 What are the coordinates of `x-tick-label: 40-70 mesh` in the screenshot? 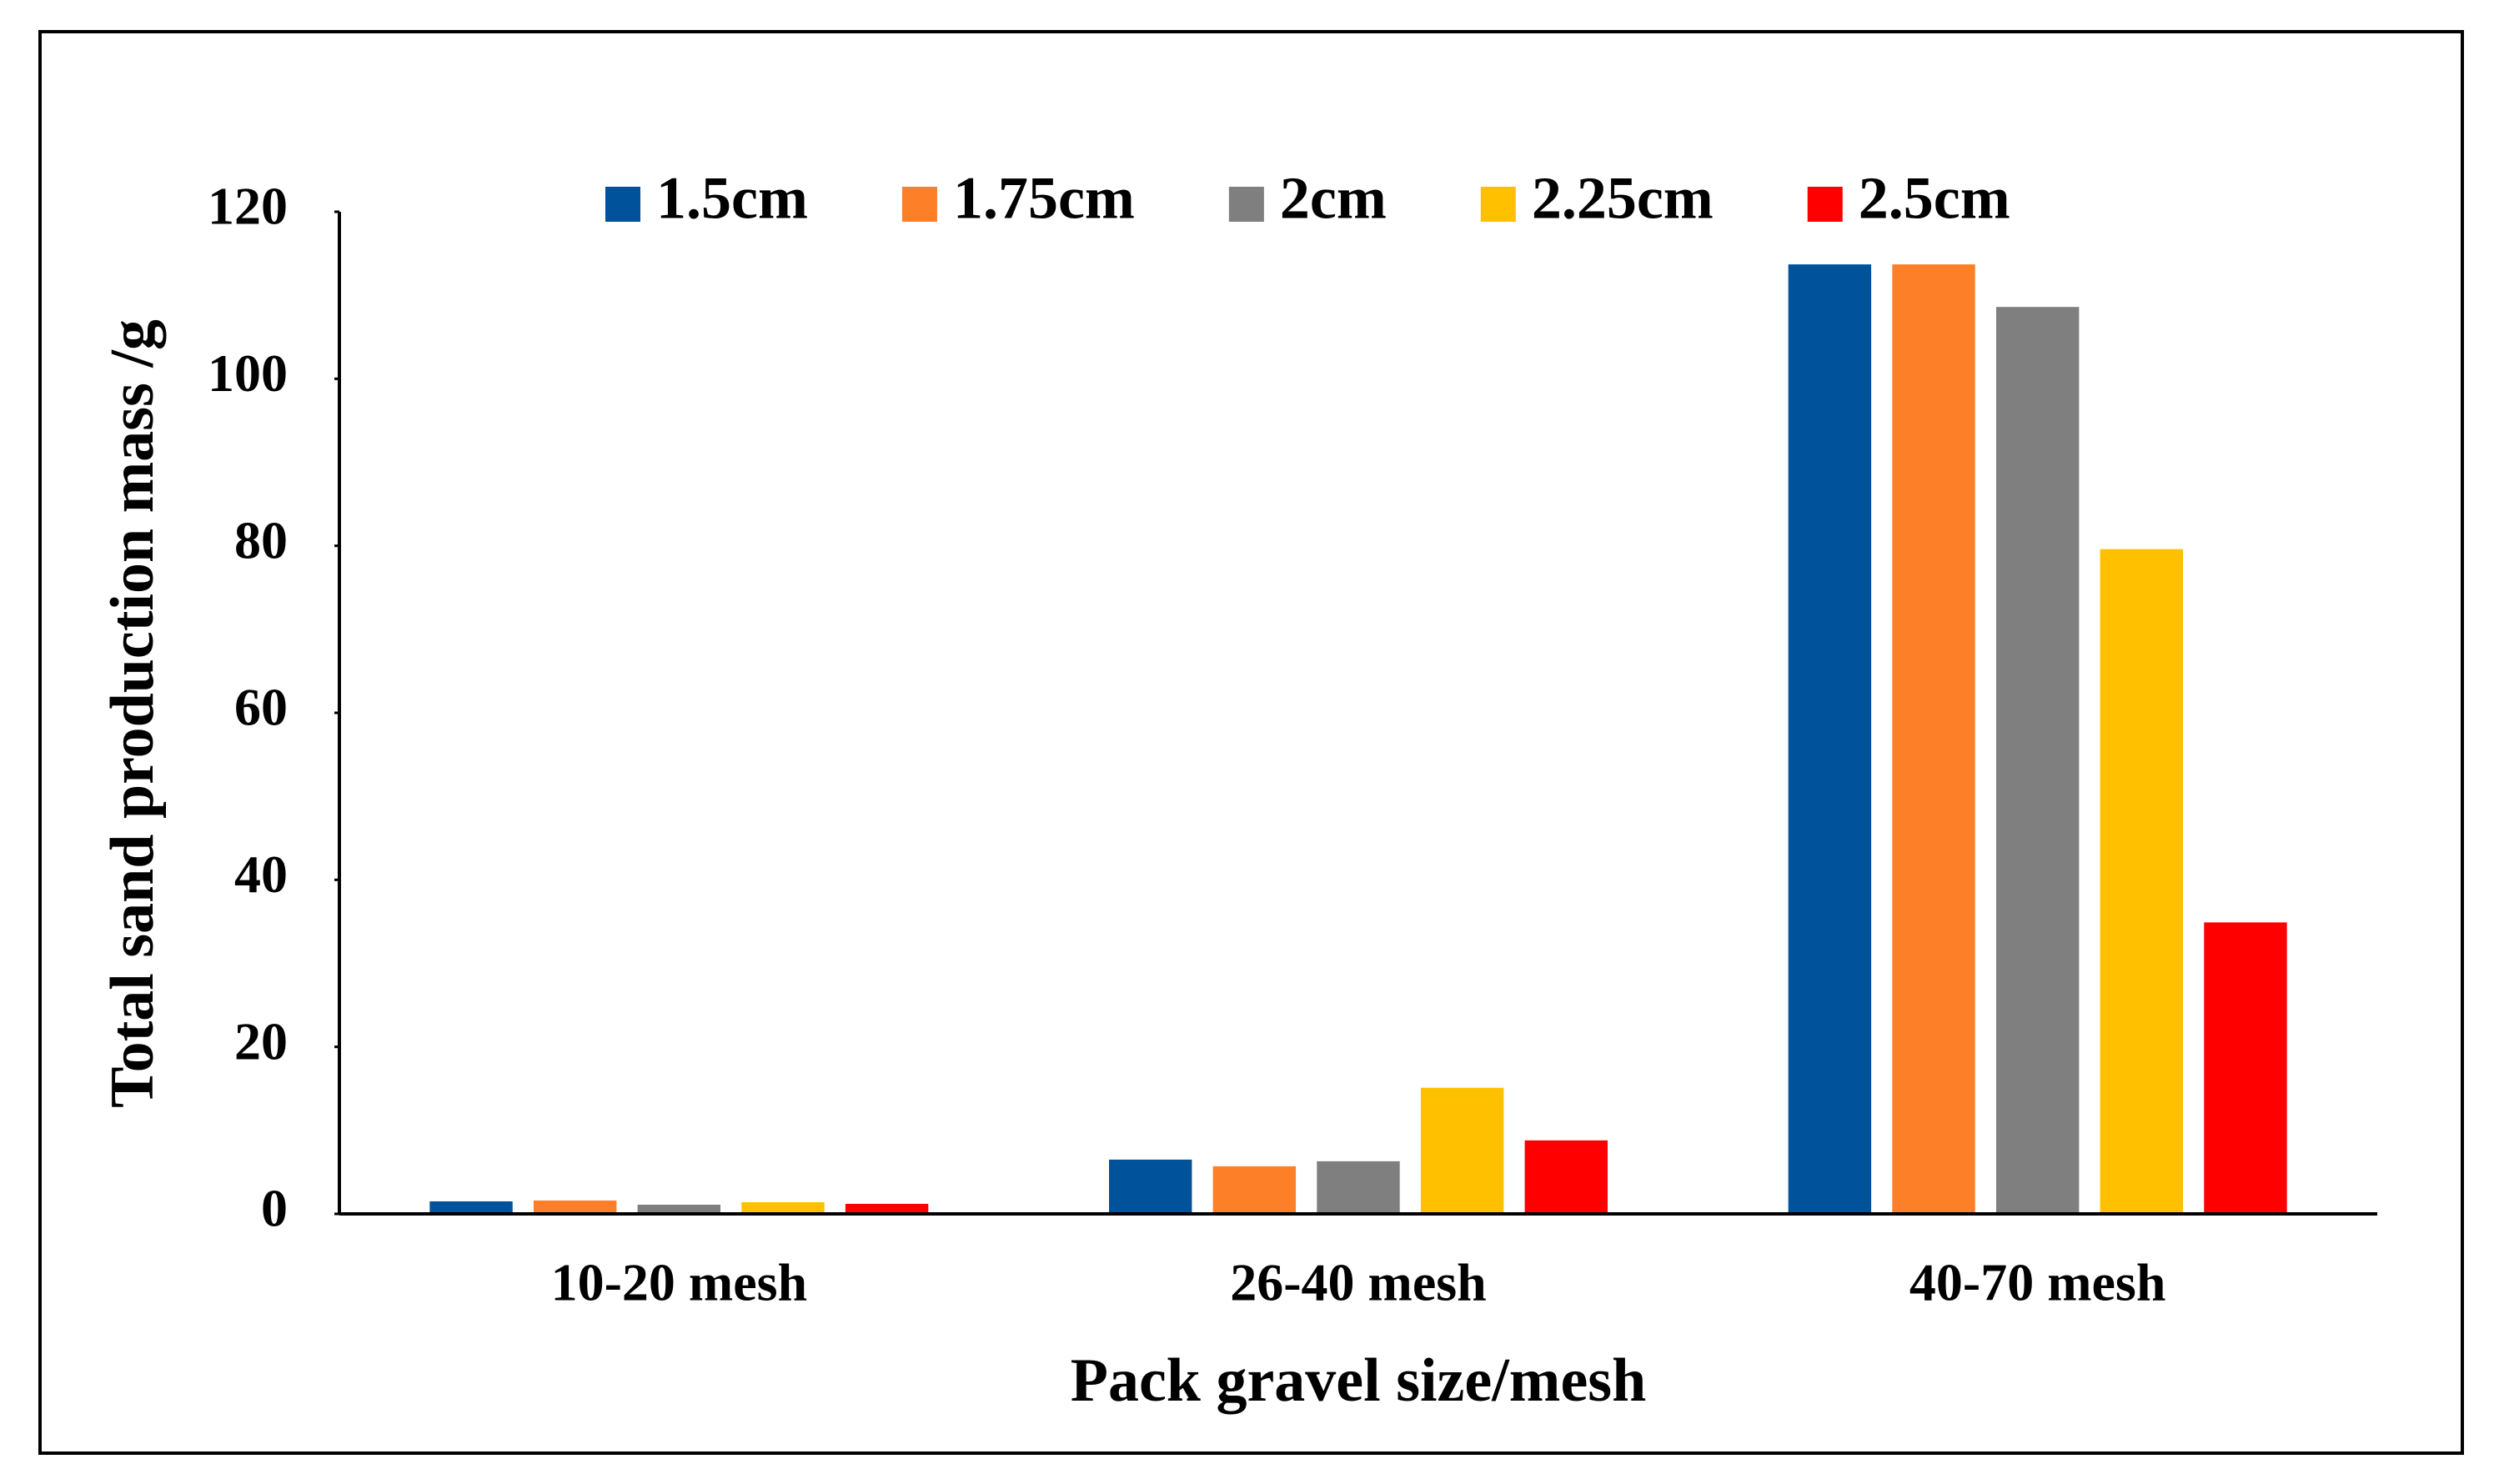 It's located at (2037, 1282).